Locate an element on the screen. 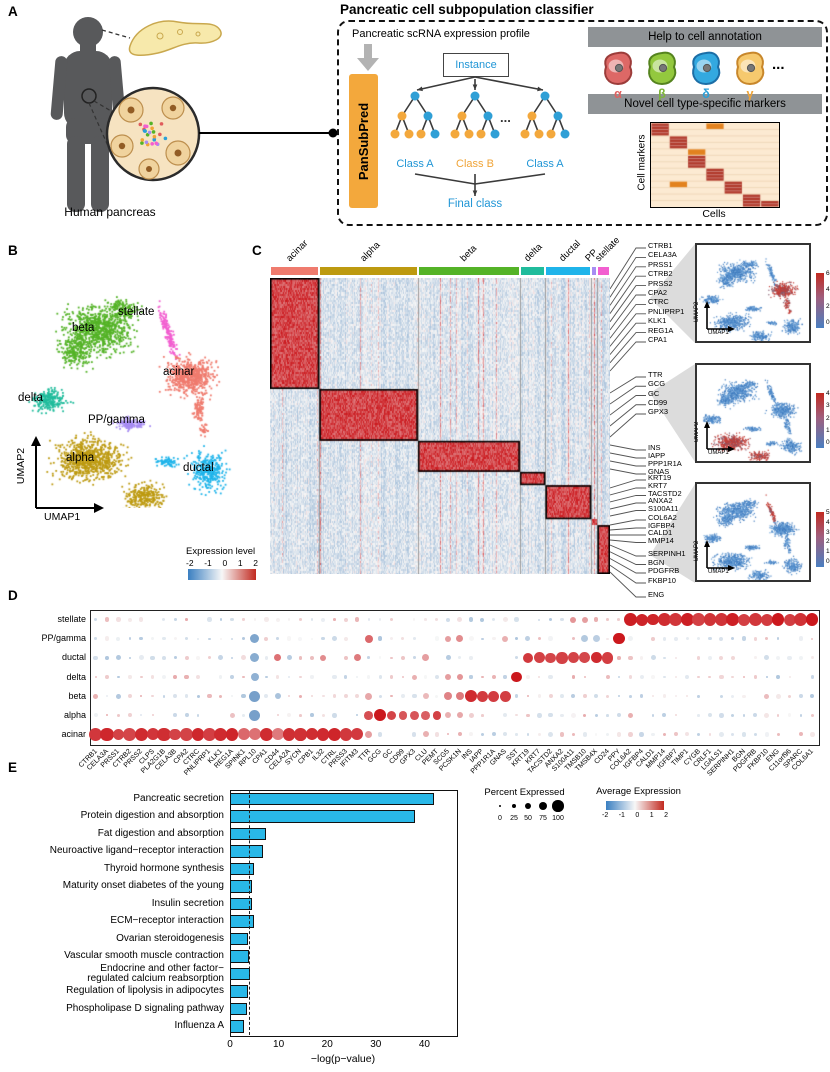 This screenshot has height=1072, width=830. feature-colorbar-tick: 4 is located at coordinates (828, 393).